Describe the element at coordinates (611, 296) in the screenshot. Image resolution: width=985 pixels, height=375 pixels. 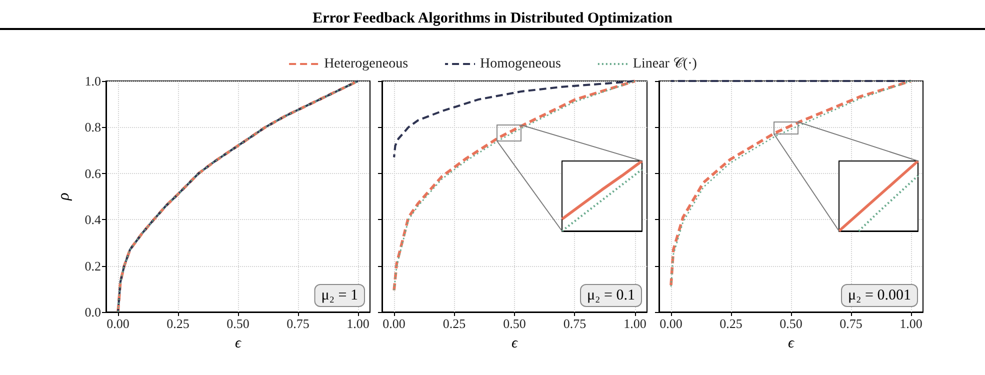
I see `annotation: μ₂ = 0.1` at that location.